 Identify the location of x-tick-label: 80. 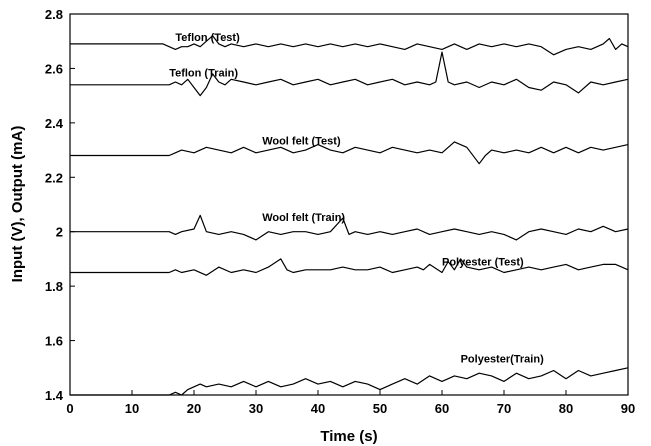
(566, 408).